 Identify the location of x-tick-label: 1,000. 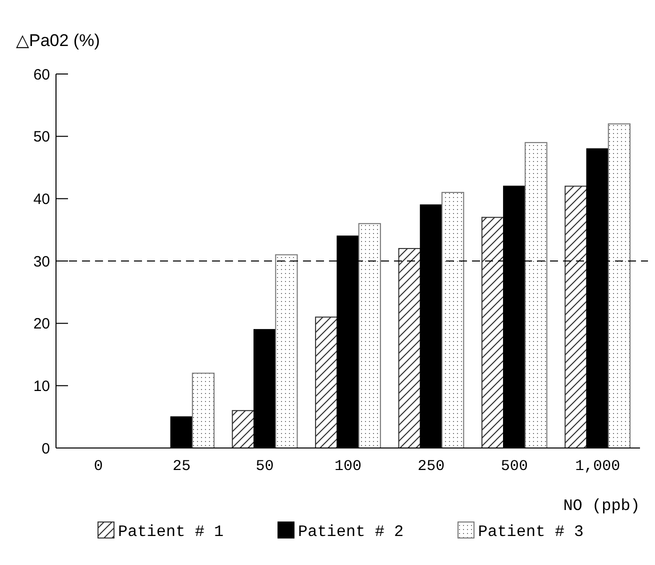
(597, 466).